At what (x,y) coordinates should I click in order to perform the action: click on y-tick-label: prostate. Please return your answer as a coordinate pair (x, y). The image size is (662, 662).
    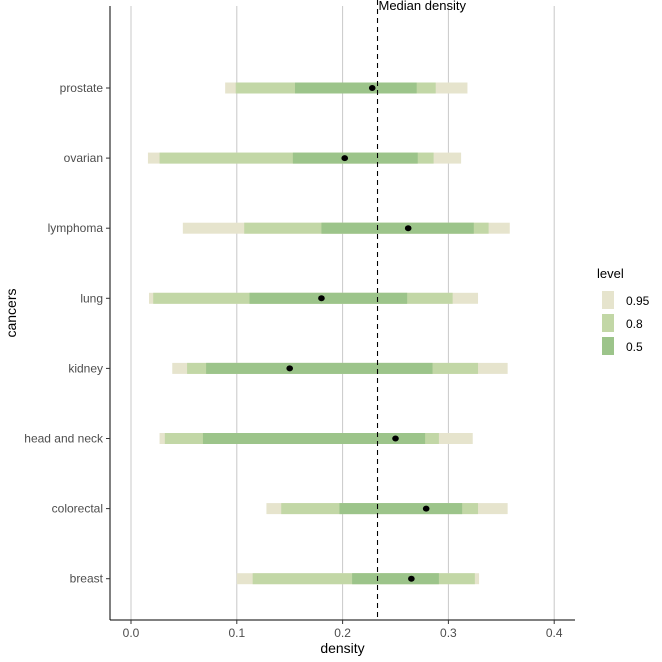
    Looking at the image, I should click on (82, 88).